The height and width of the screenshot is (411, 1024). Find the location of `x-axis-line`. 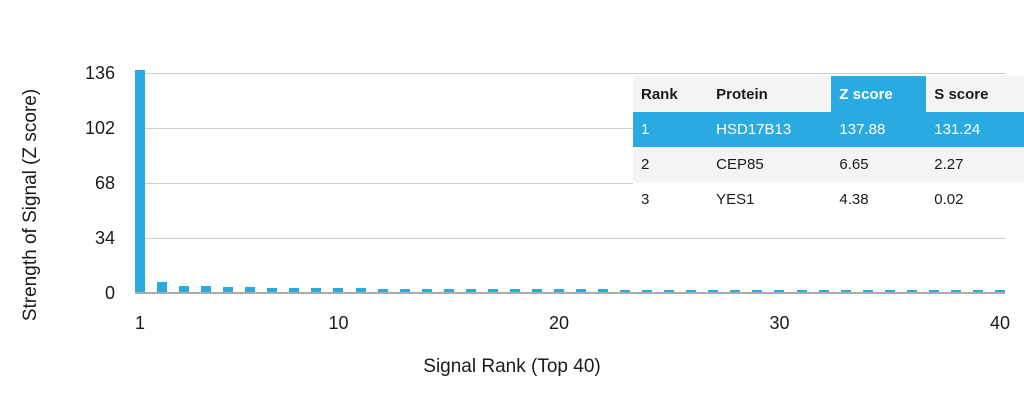

x-axis-line is located at coordinates (570, 293).